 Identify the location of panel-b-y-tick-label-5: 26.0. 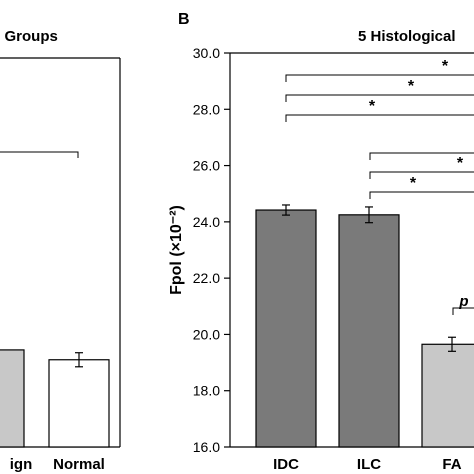
(206, 166).